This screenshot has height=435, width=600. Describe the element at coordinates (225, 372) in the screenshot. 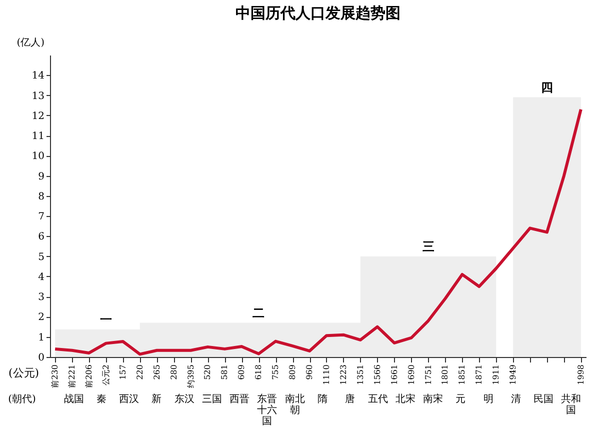

I see `x-tick-label: 581` at that location.